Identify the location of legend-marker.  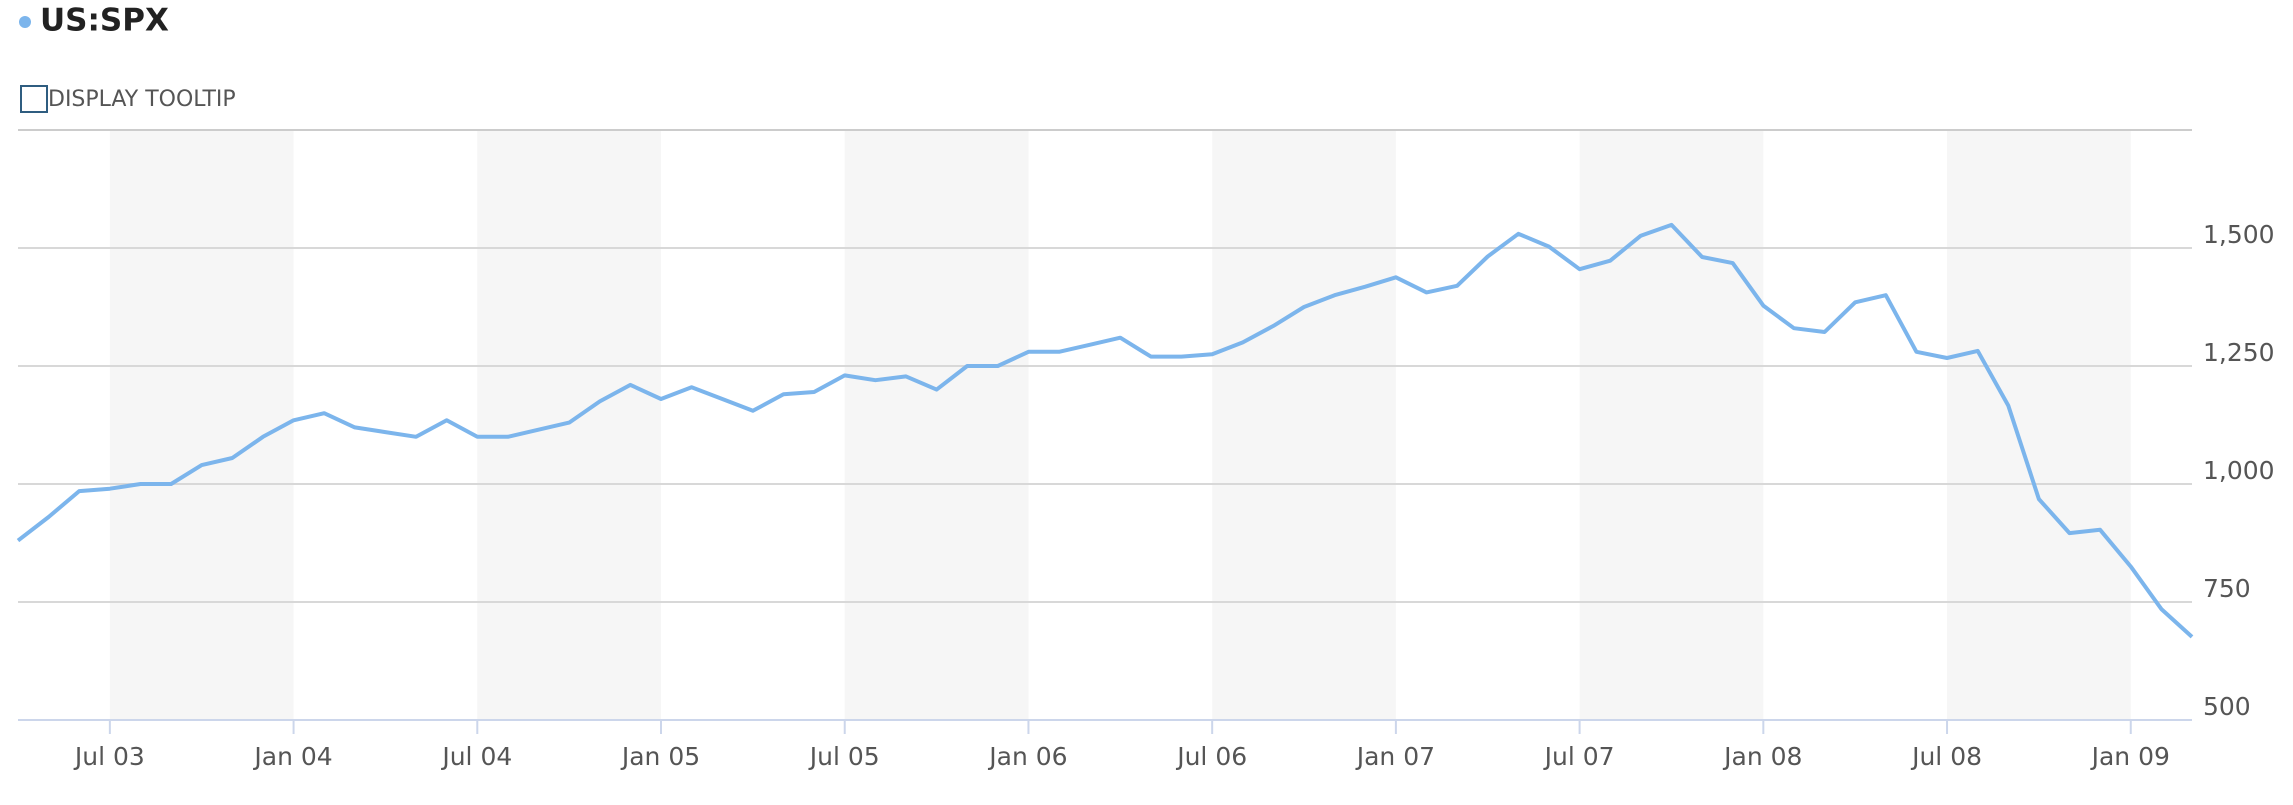
(25, 22).